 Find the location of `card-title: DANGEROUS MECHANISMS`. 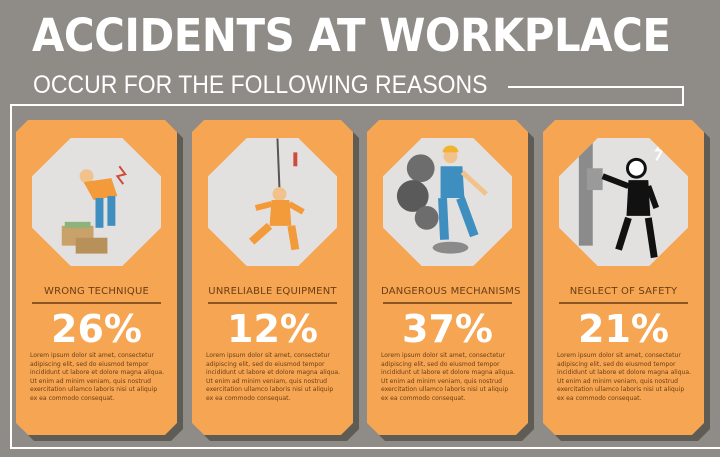

card-title: DANGEROUS MECHANISMS is located at coordinates (451, 291).